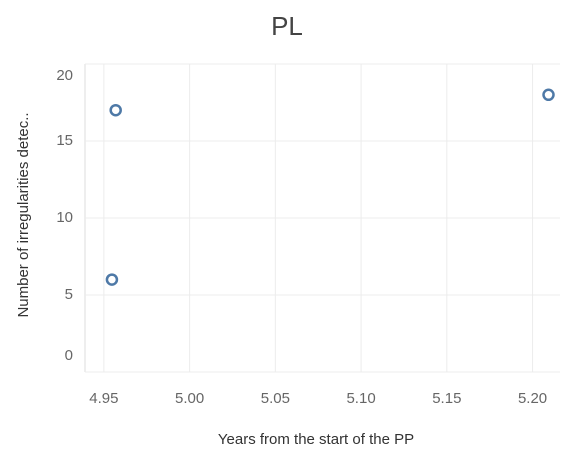 The width and height of the screenshot is (568, 449). What do you see at coordinates (64, 217) in the screenshot?
I see `y-tick-label: 10` at bounding box center [64, 217].